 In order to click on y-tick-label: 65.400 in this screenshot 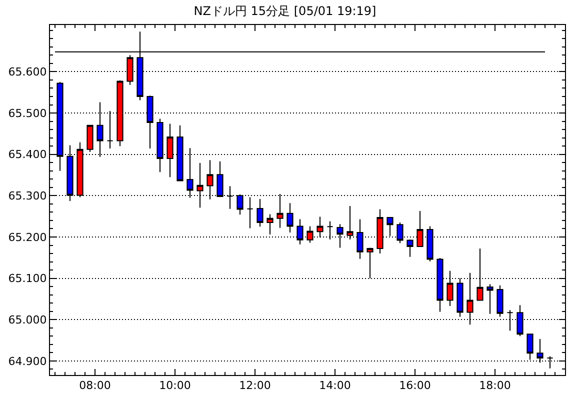, I will do `click(27, 155)`.